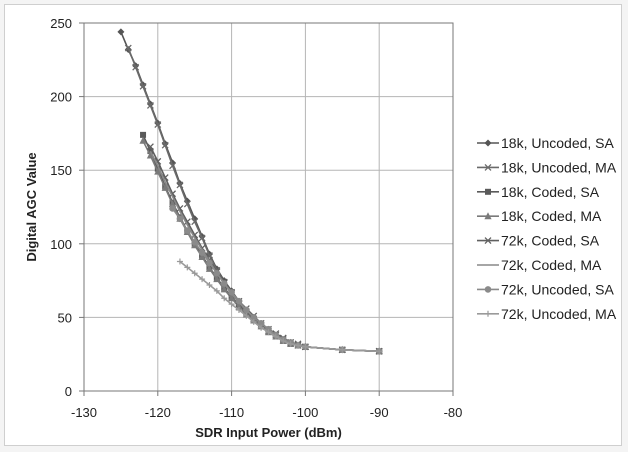 The height and width of the screenshot is (452, 628). What do you see at coordinates (231, 412) in the screenshot?
I see `x-tick-label: -110` at bounding box center [231, 412].